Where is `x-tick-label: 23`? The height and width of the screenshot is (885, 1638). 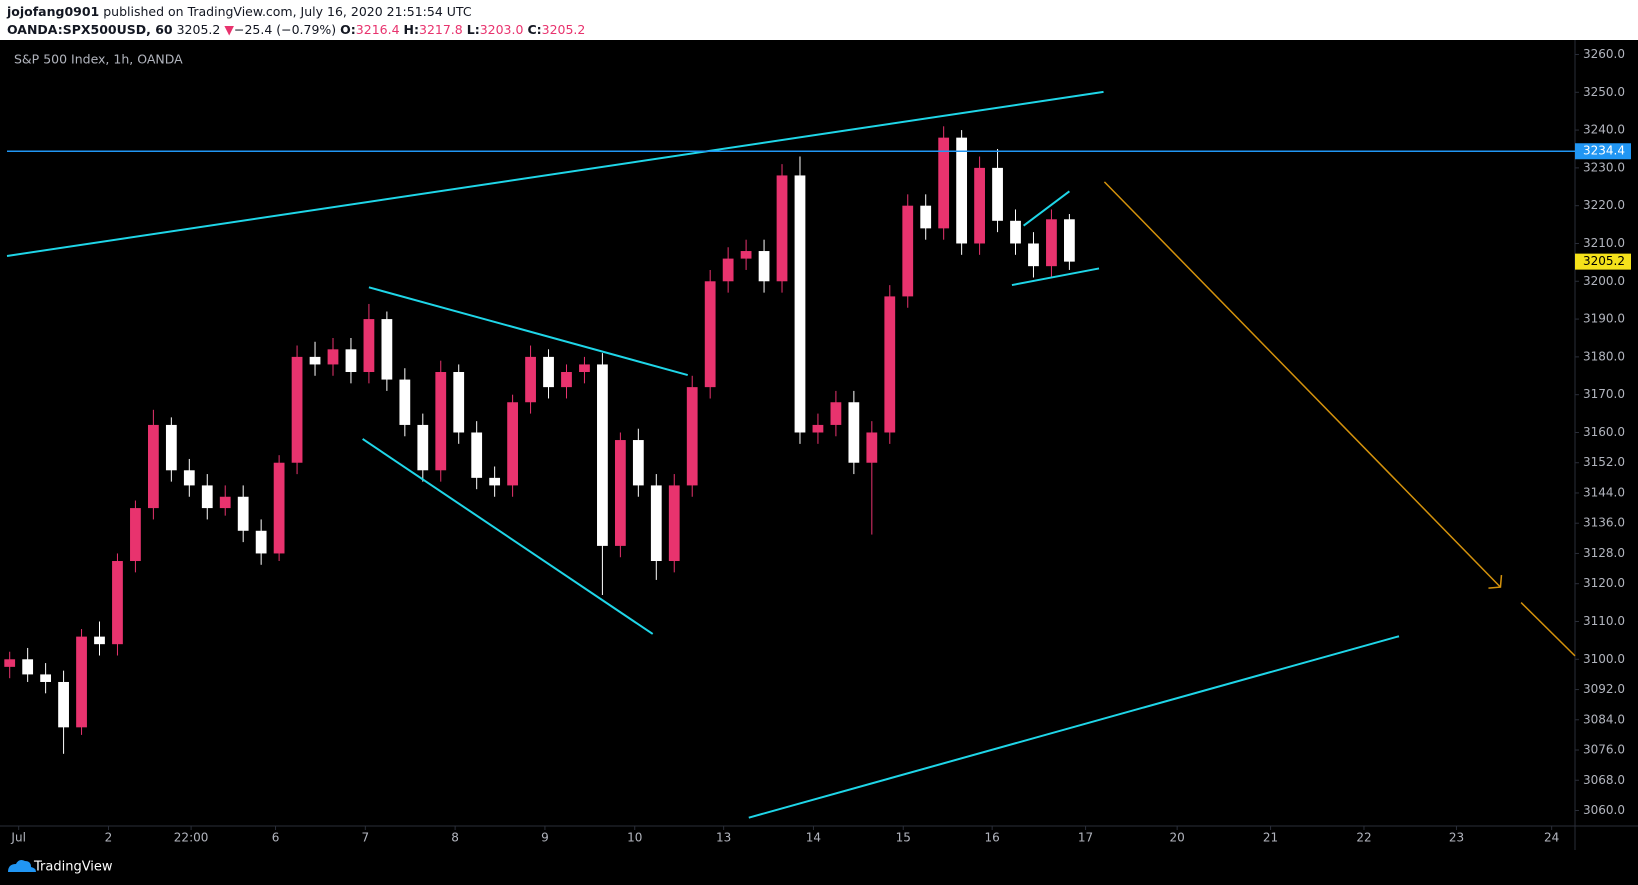 x-tick-label: 23 is located at coordinates (1456, 838).